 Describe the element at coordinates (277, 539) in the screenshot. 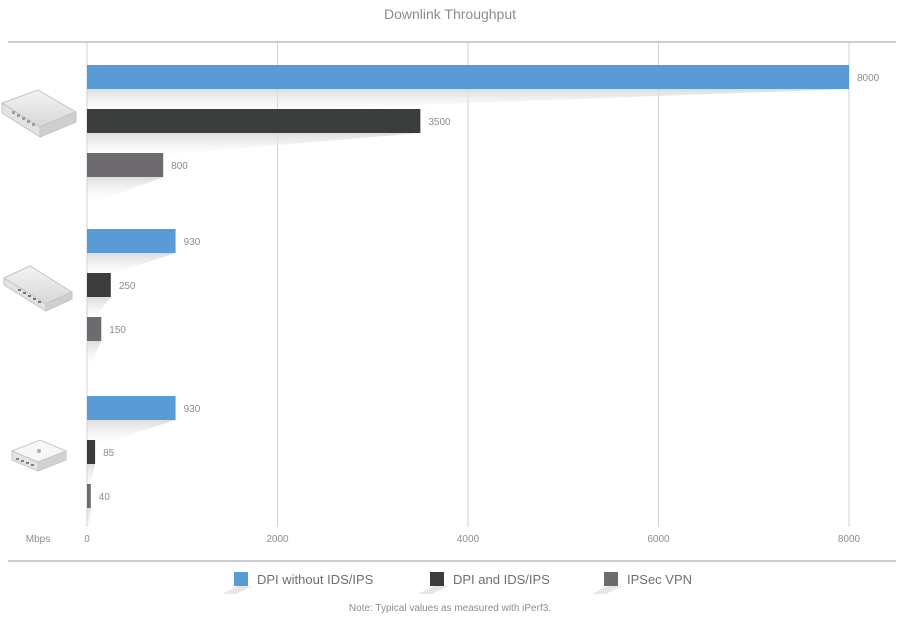

I see `x-tick-label: 2000` at that location.